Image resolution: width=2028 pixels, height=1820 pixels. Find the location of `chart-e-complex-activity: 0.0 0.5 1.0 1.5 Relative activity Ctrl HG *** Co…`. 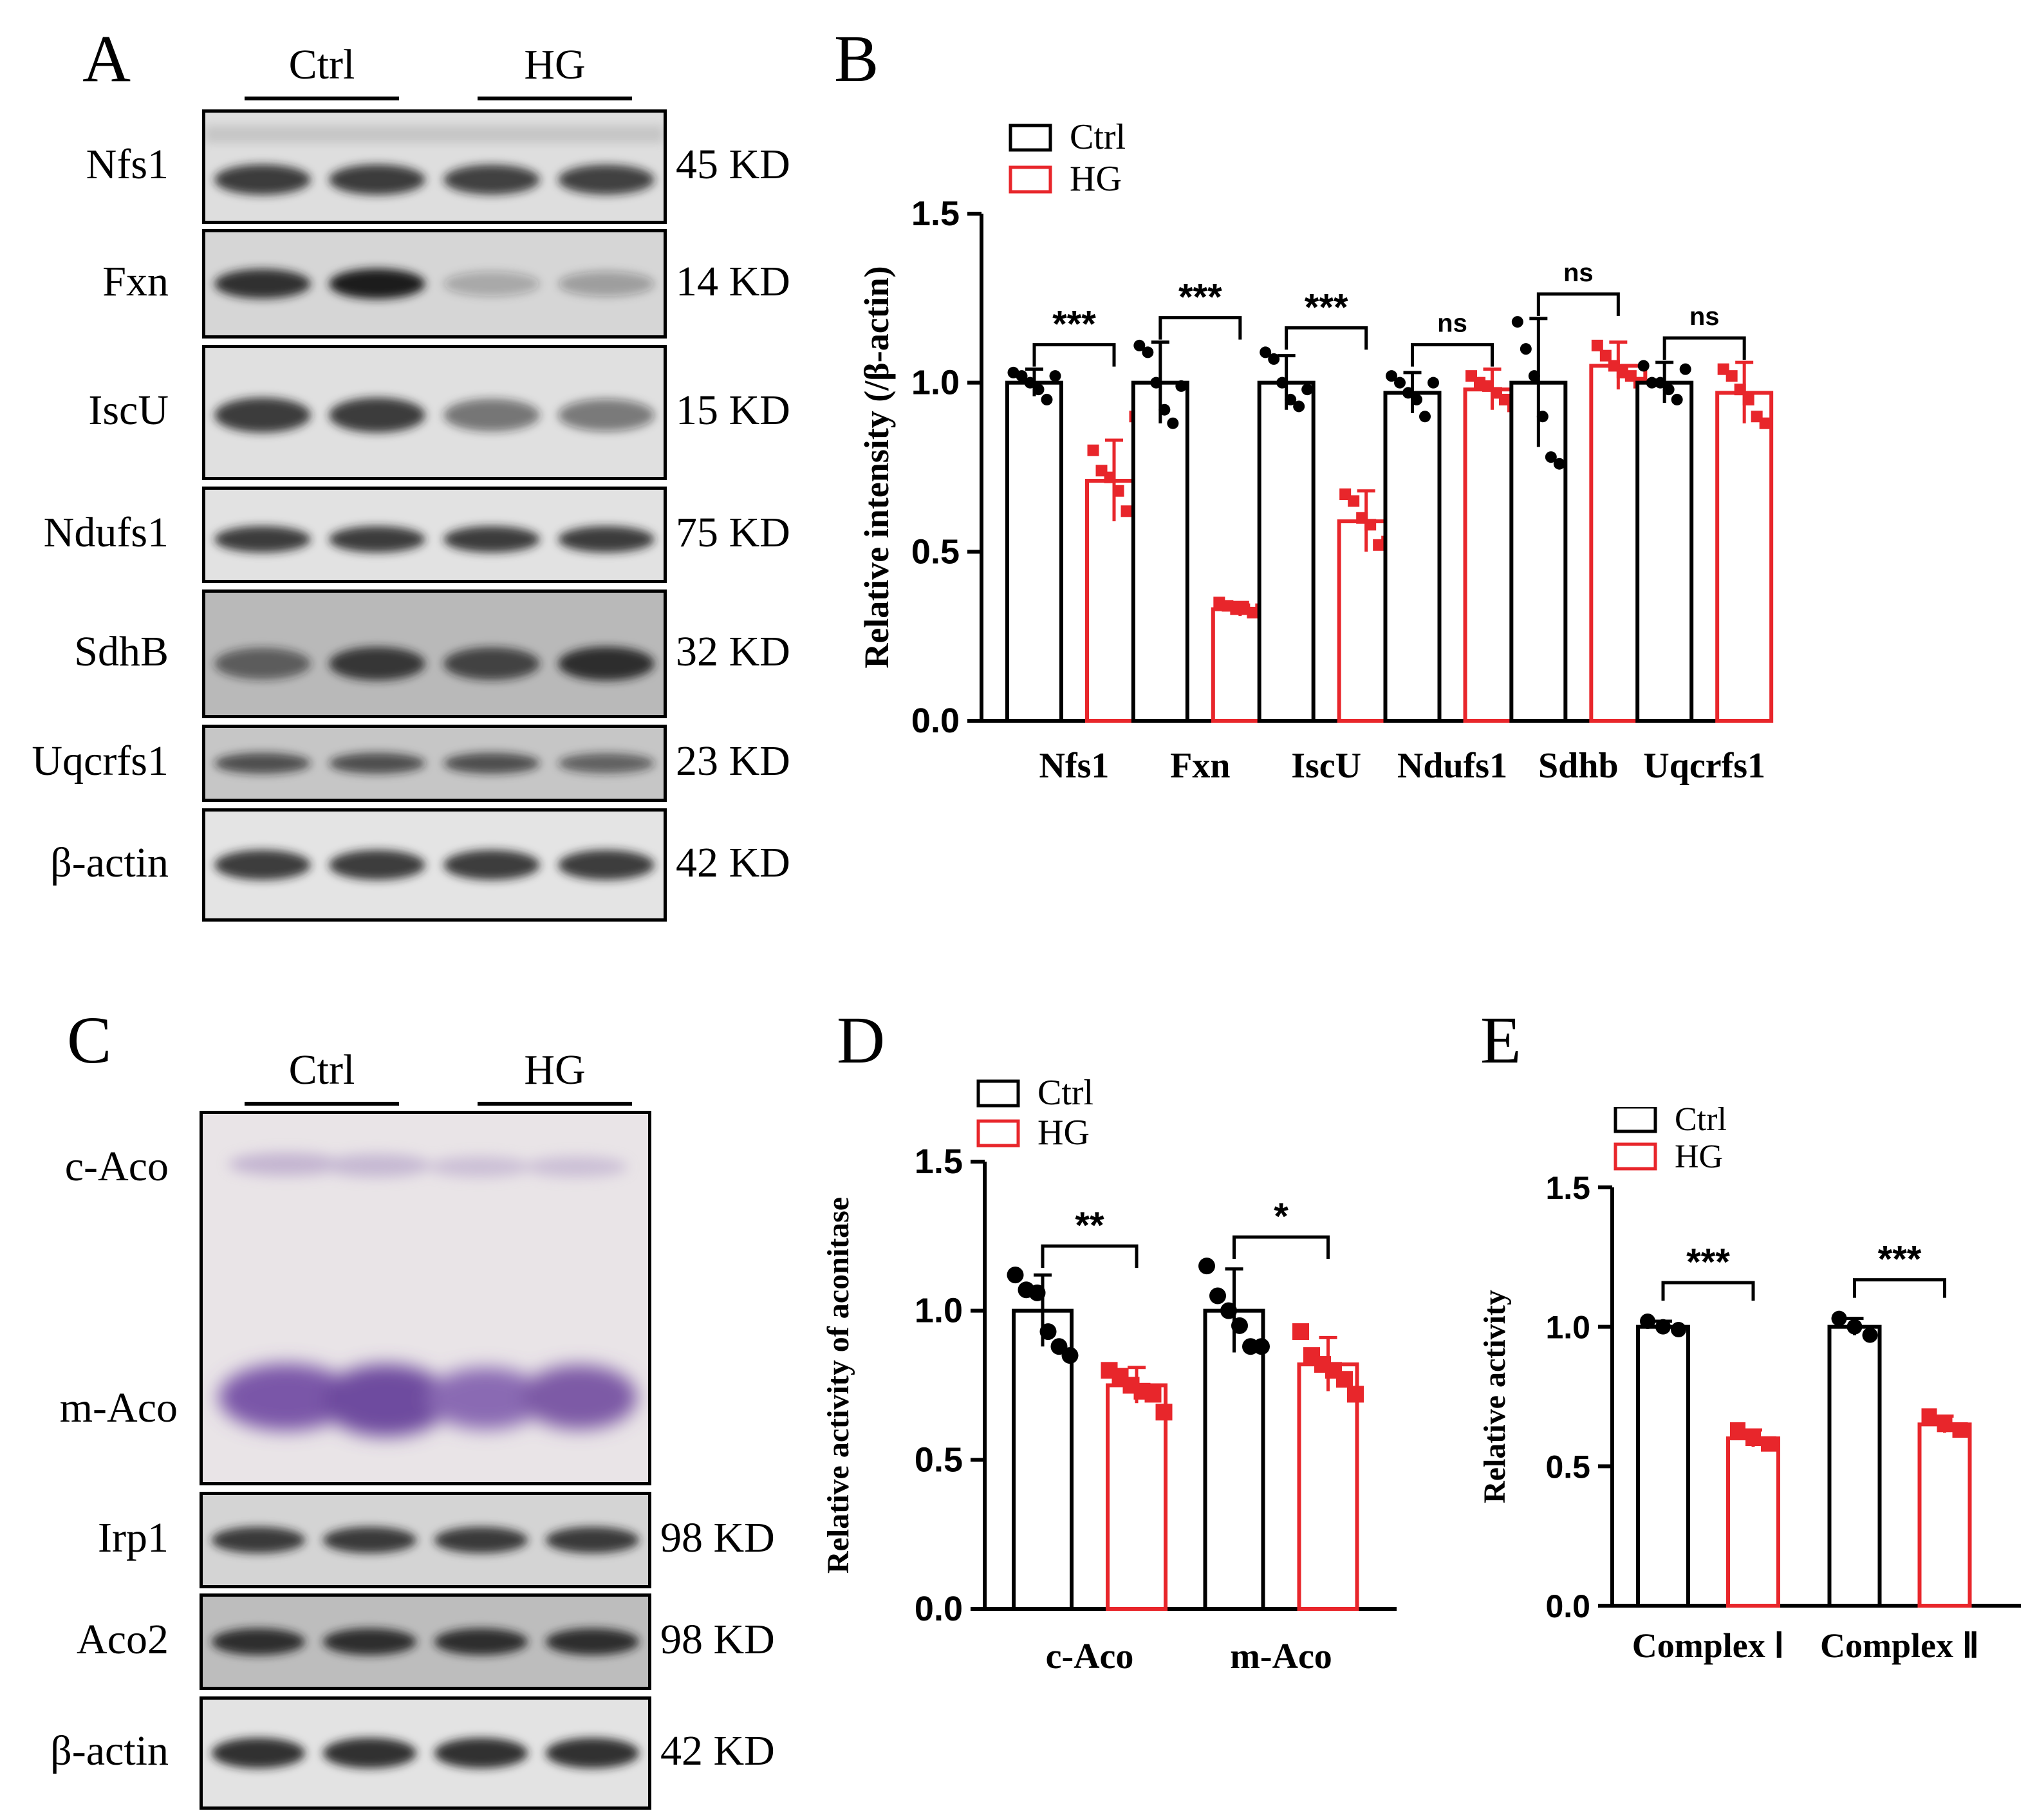

chart-e-complex-activity: 0.0 0.5 1.0 1.5 Relative activity Ctrl HG *** Co… is located at coordinates (1750, 1406).